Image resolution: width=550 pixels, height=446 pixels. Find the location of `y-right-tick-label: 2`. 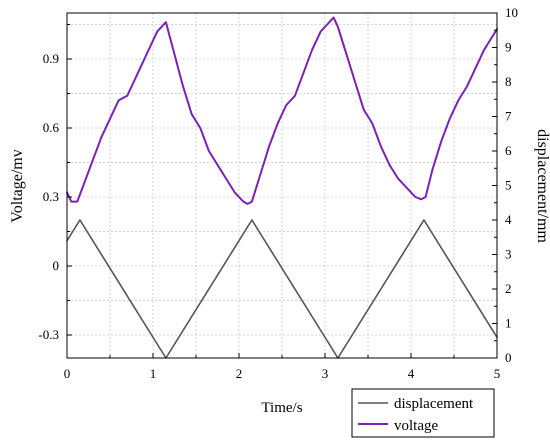

y-right-tick-label: 2 is located at coordinates (508, 288).